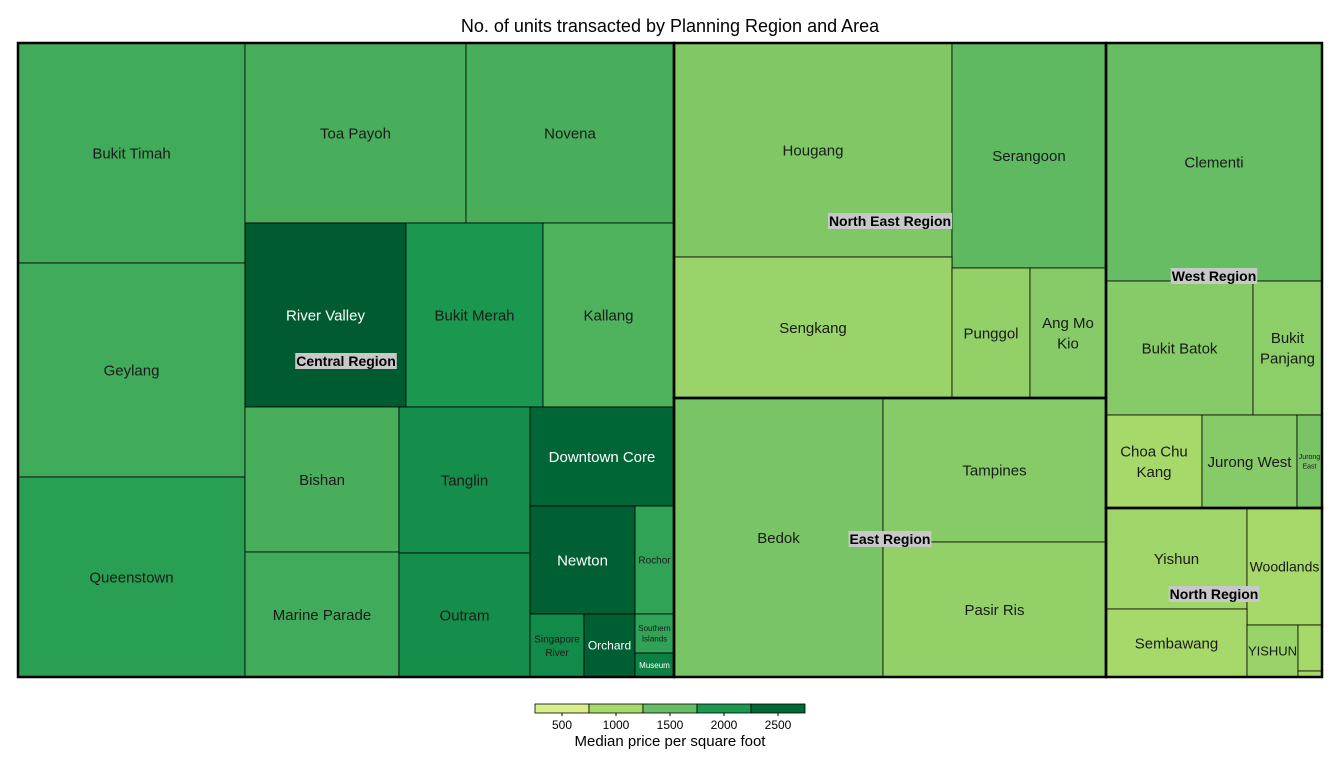 This screenshot has height=760, width=1340. I want to click on legend-title: Median price per square foot, so click(670, 741).